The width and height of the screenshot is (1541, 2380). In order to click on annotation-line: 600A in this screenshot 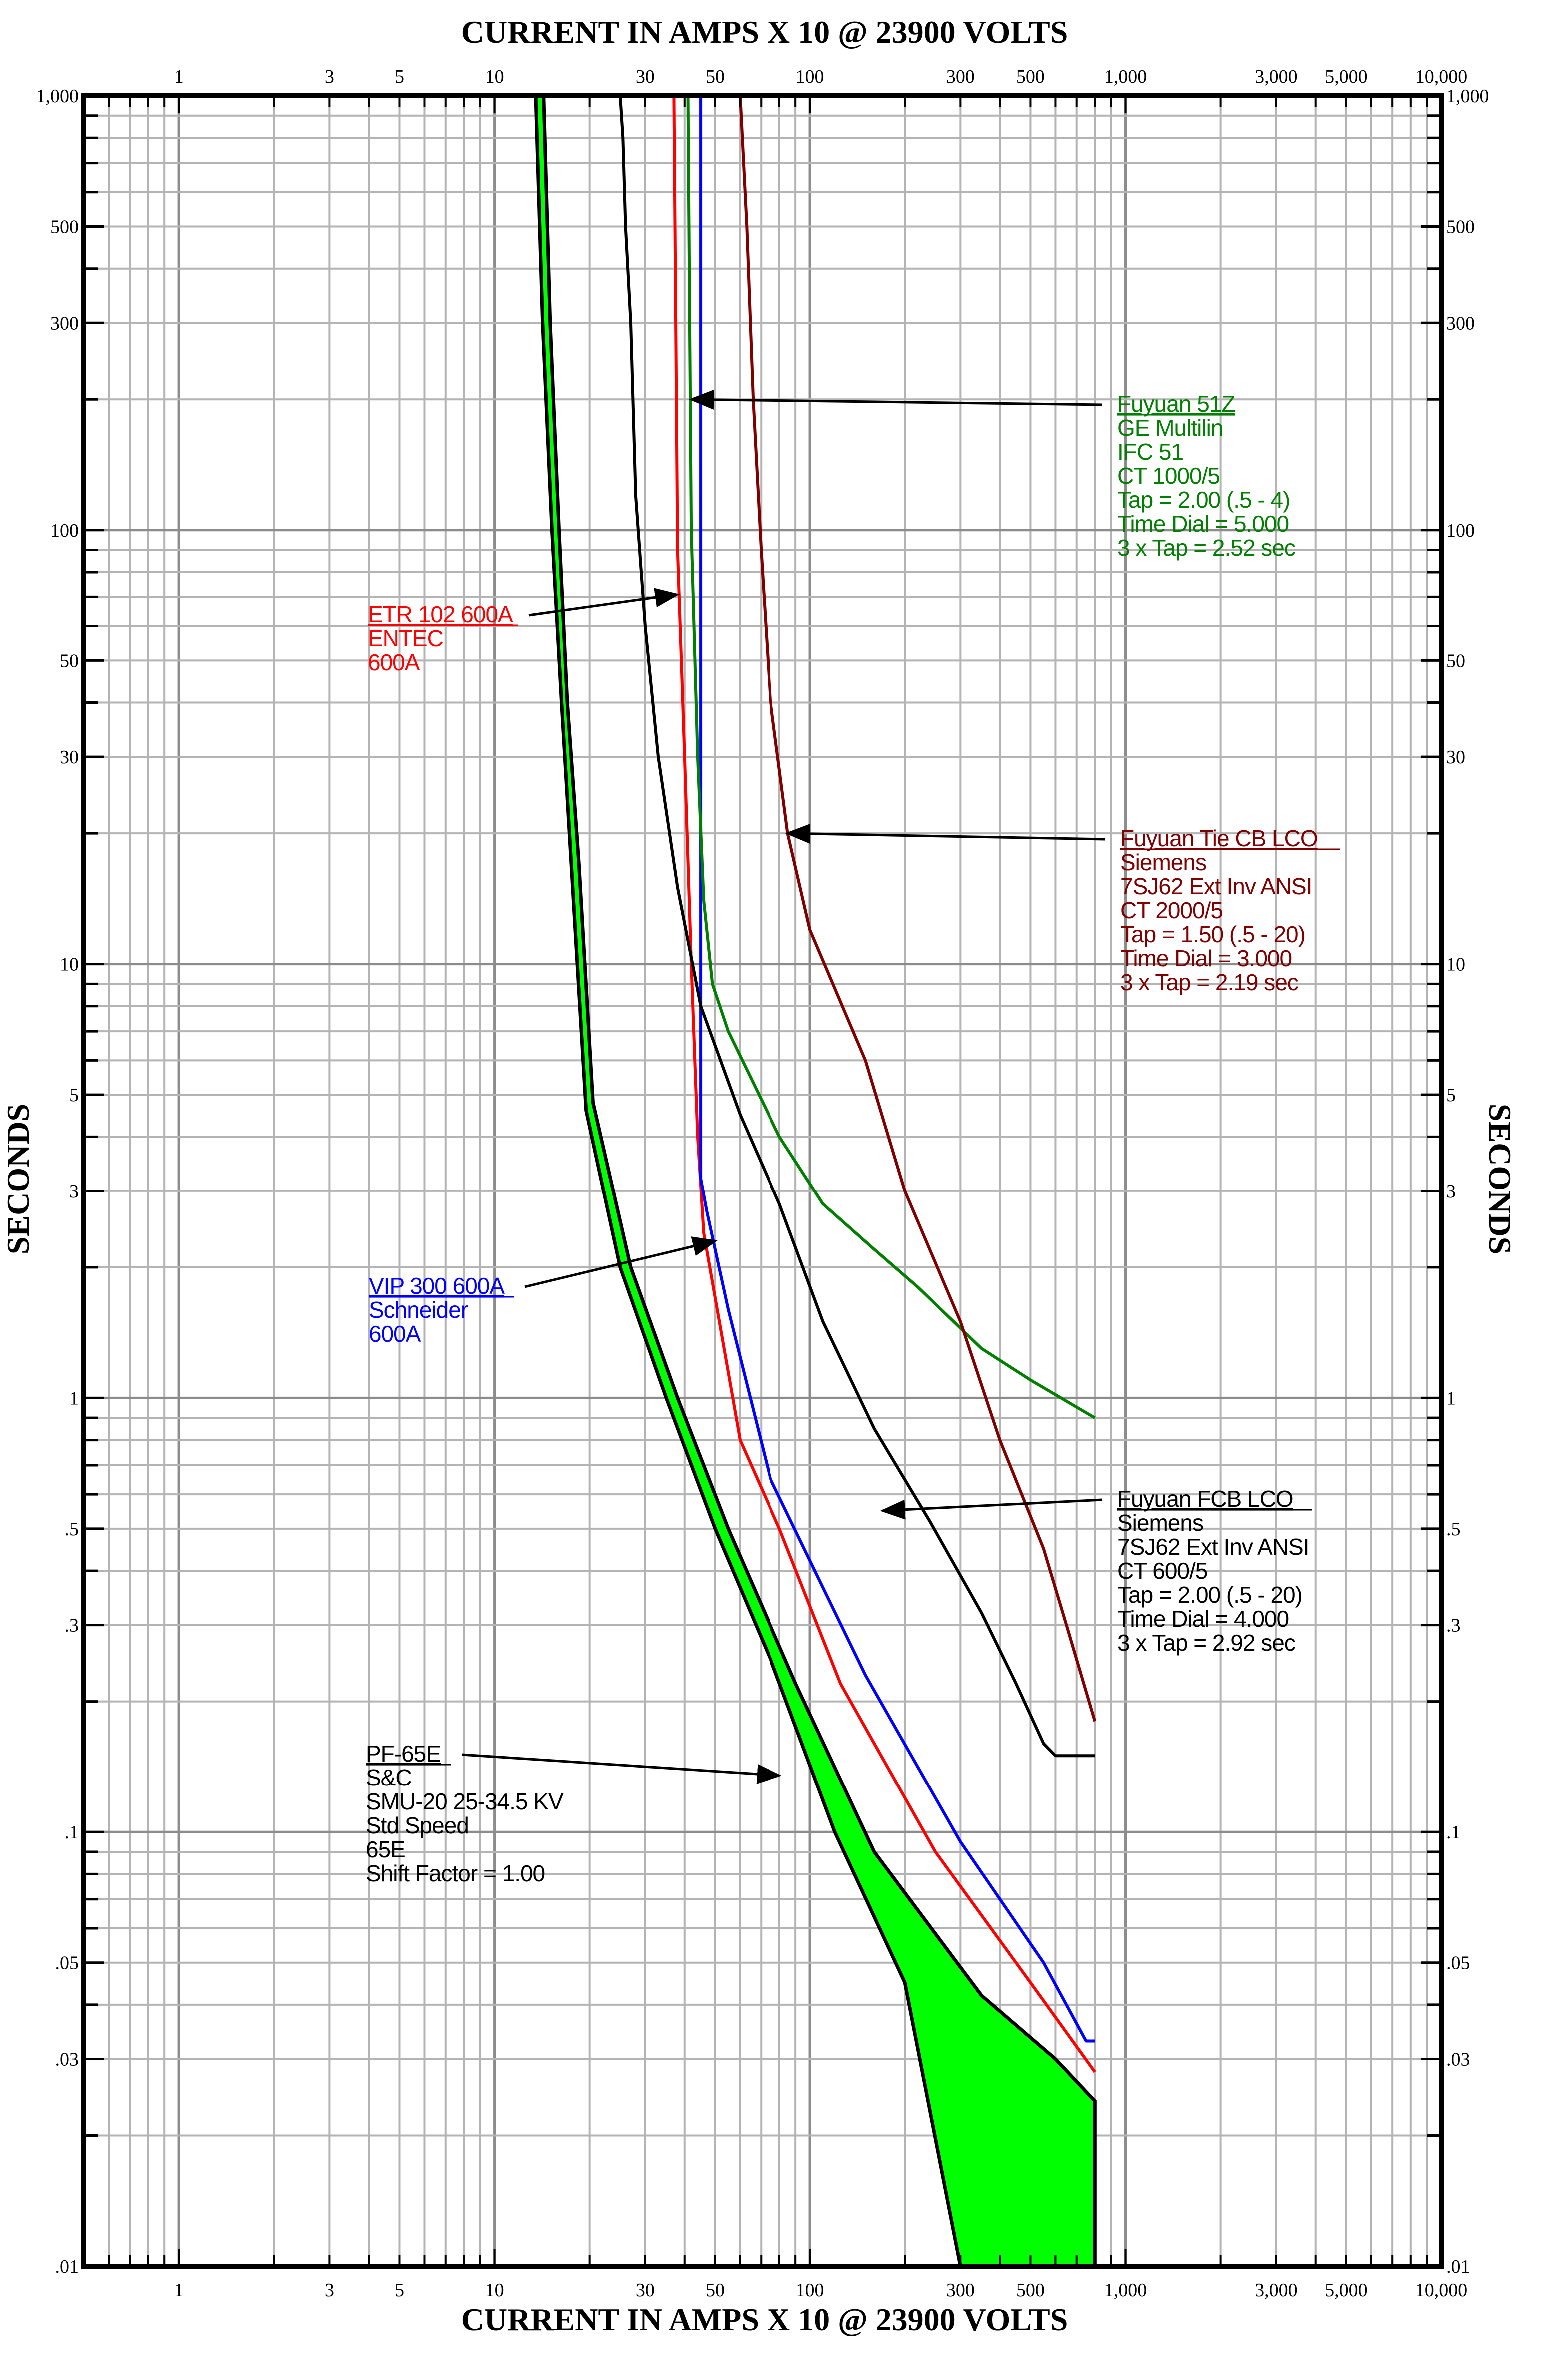, I will do `click(395, 1334)`.